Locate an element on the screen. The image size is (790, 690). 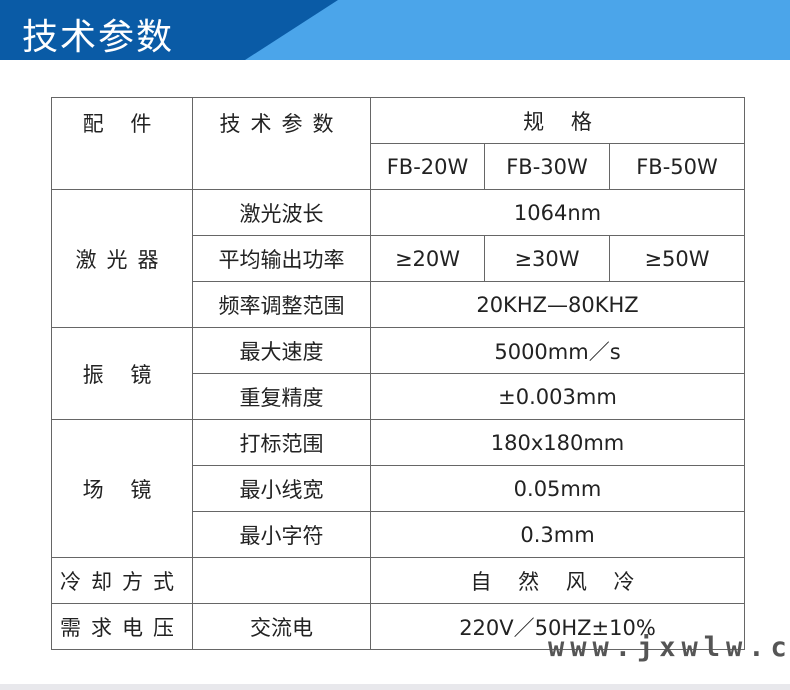
model-50w: FB-50W is located at coordinates (677, 166).